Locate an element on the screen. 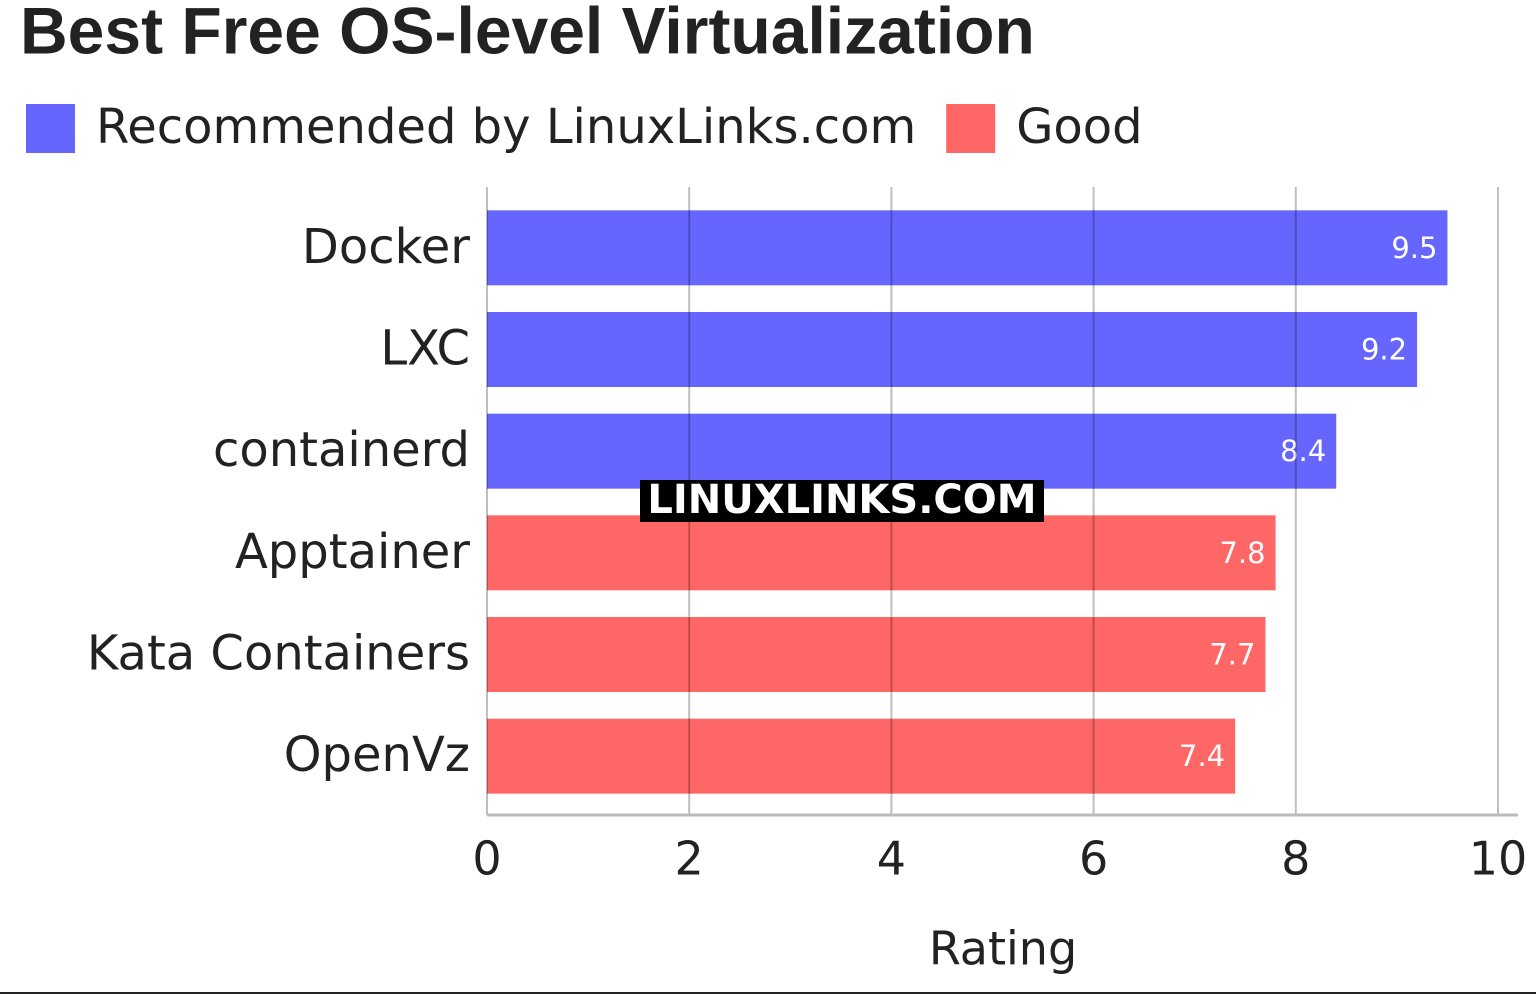 The image size is (1536, 995). x-tick-label: 8 is located at coordinates (1295, 859).